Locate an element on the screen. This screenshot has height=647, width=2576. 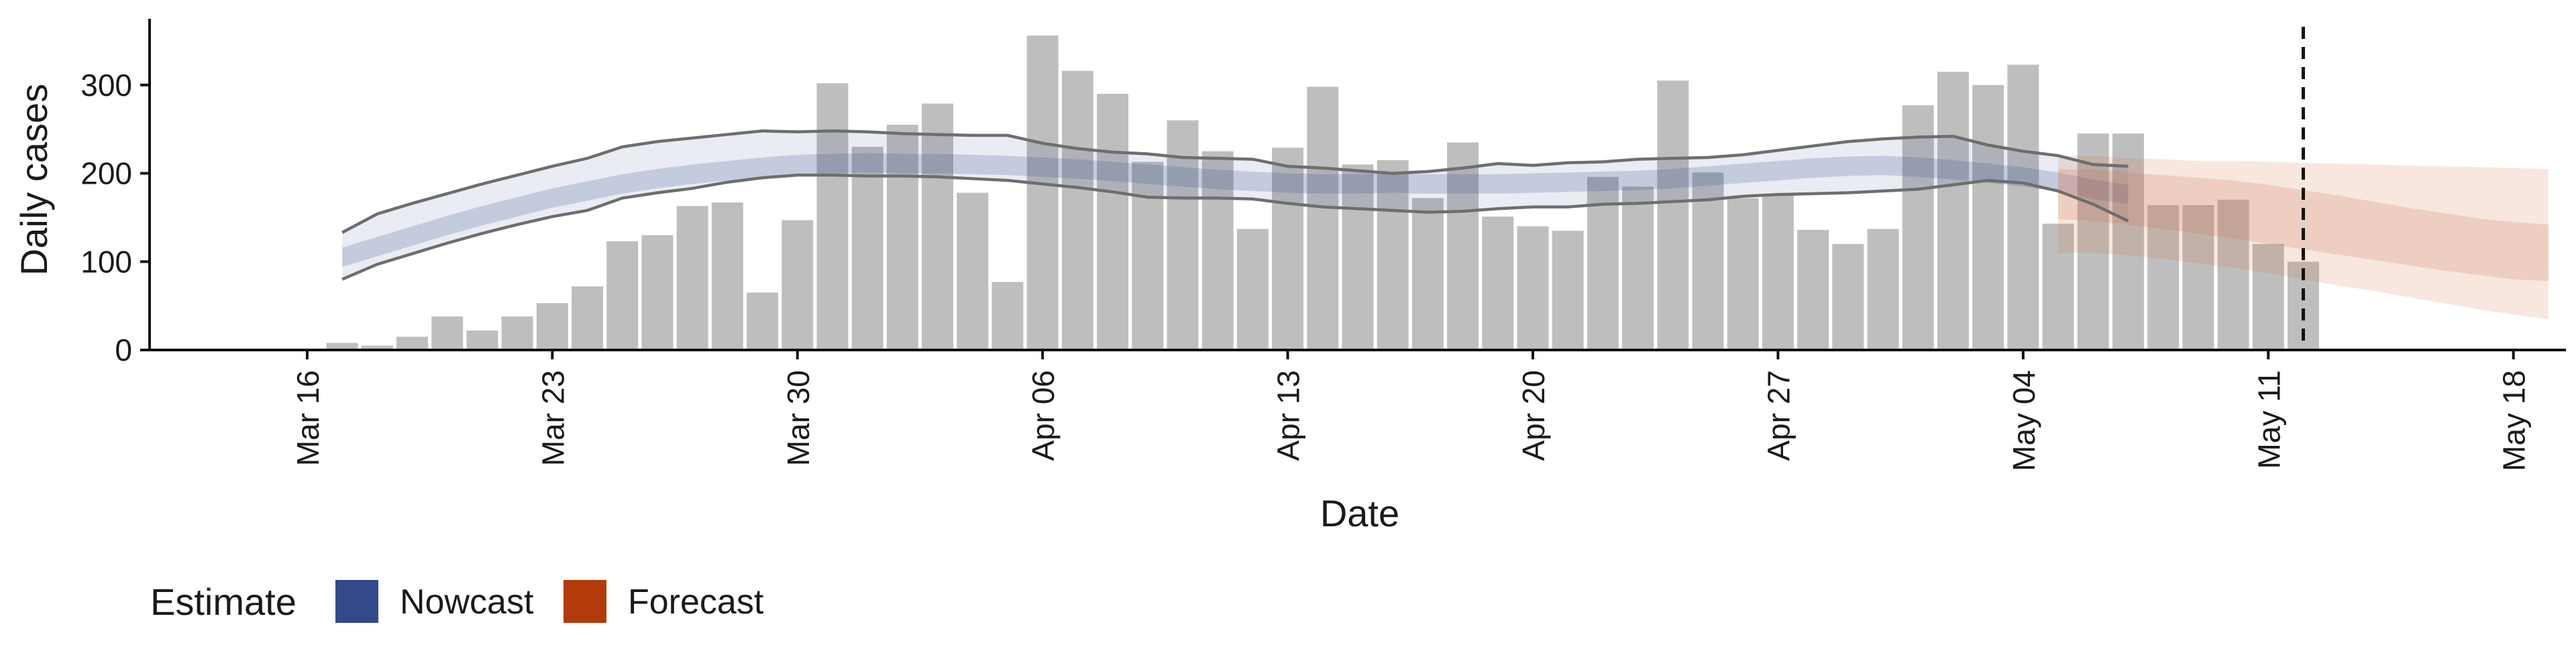
x-tick-label: Mar 16 is located at coordinates (307, 418).